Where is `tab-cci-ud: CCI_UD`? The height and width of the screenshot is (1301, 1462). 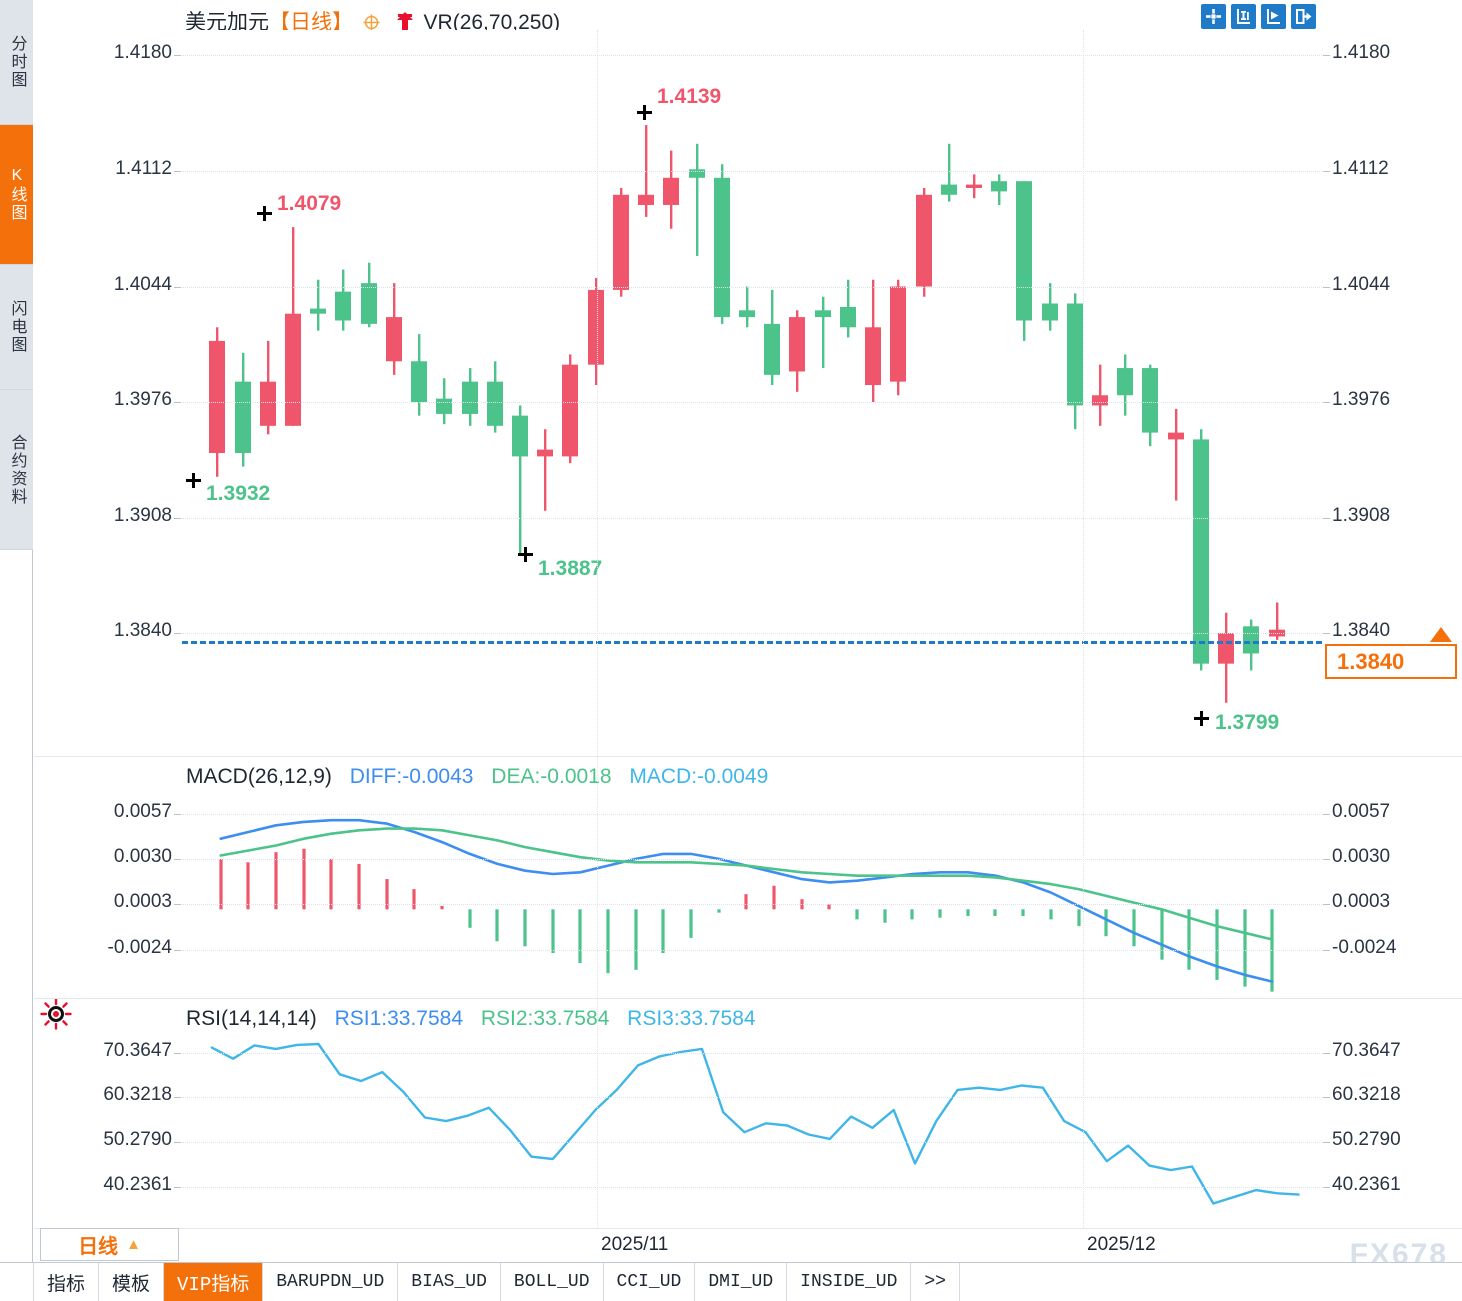 tab-cci-ud: CCI_UD is located at coordinates (650, 1282).